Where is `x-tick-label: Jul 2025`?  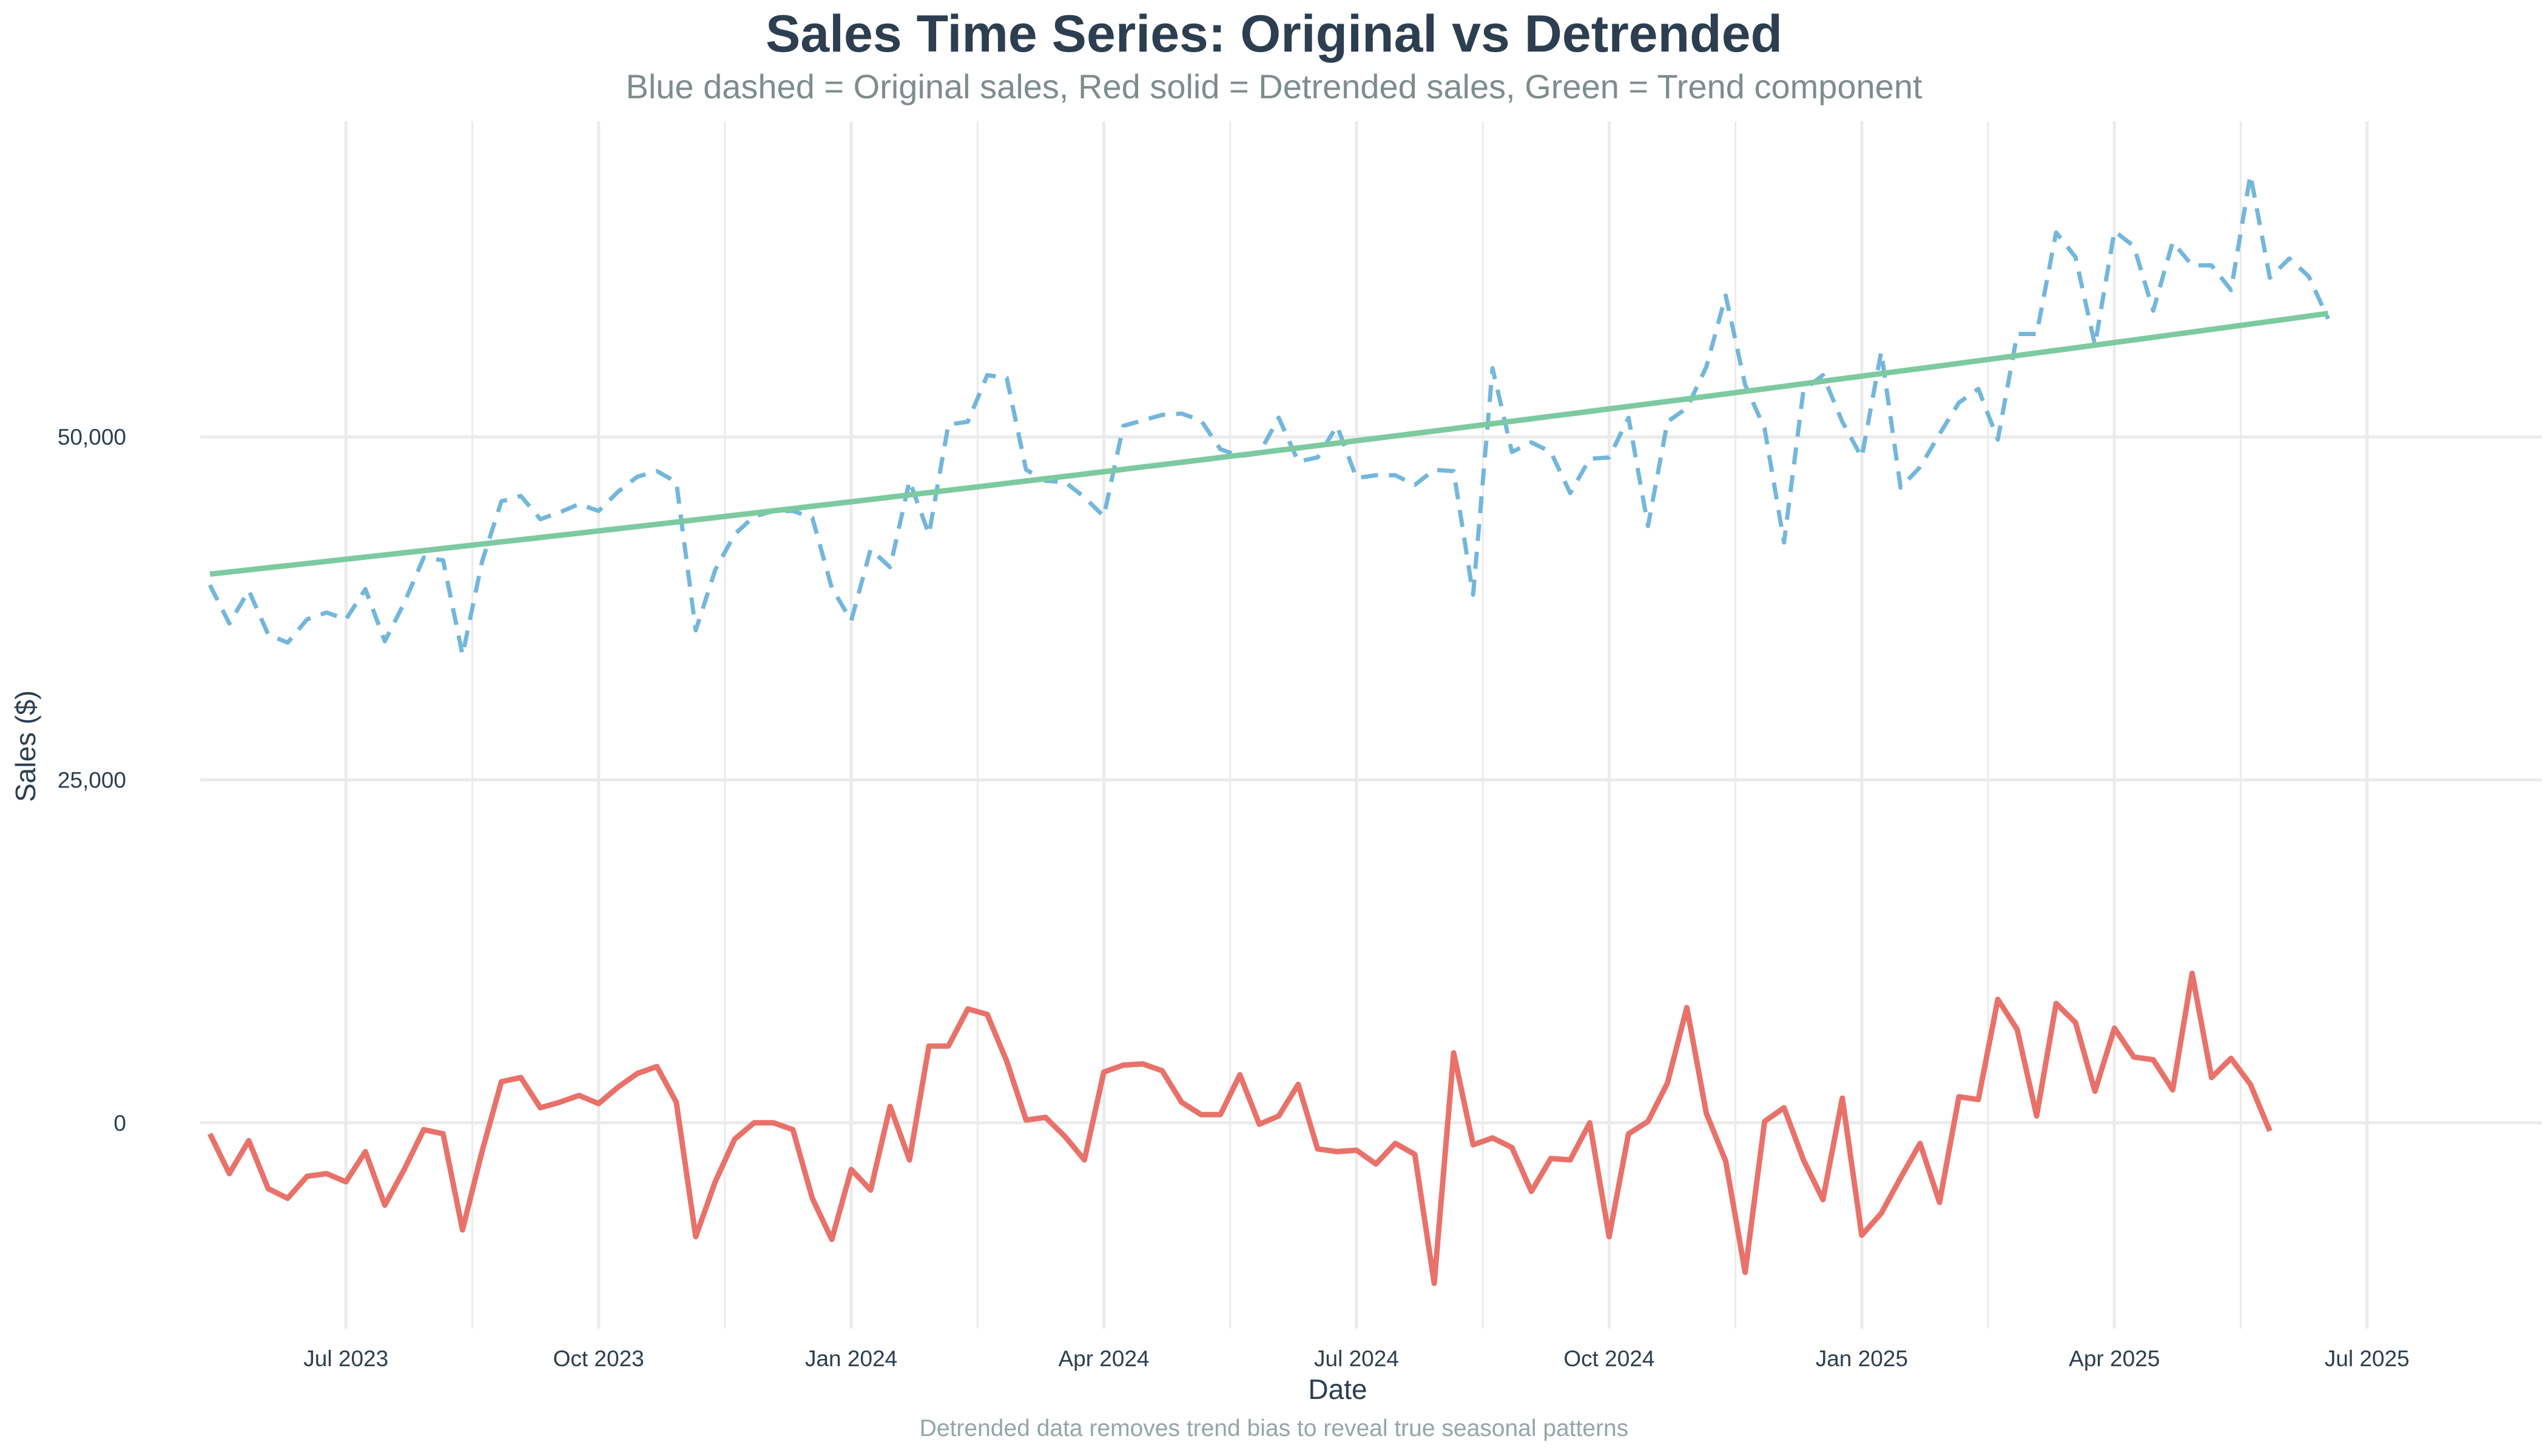 x-tick-label: Jul 2025 is located at coordinates (2367, 1358).